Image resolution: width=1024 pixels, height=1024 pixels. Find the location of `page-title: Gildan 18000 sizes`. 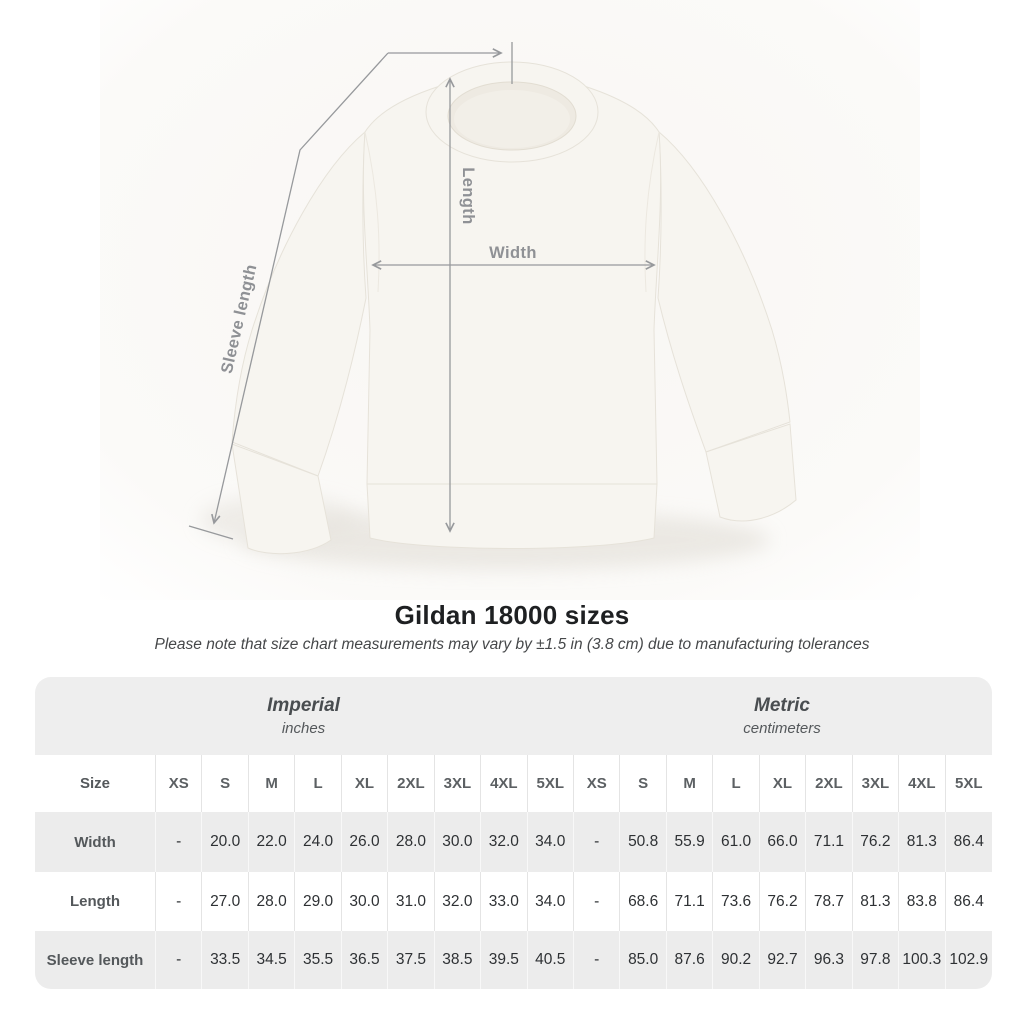

page-title: Gildan 18000 sizes is located at coordinates (512, 615).